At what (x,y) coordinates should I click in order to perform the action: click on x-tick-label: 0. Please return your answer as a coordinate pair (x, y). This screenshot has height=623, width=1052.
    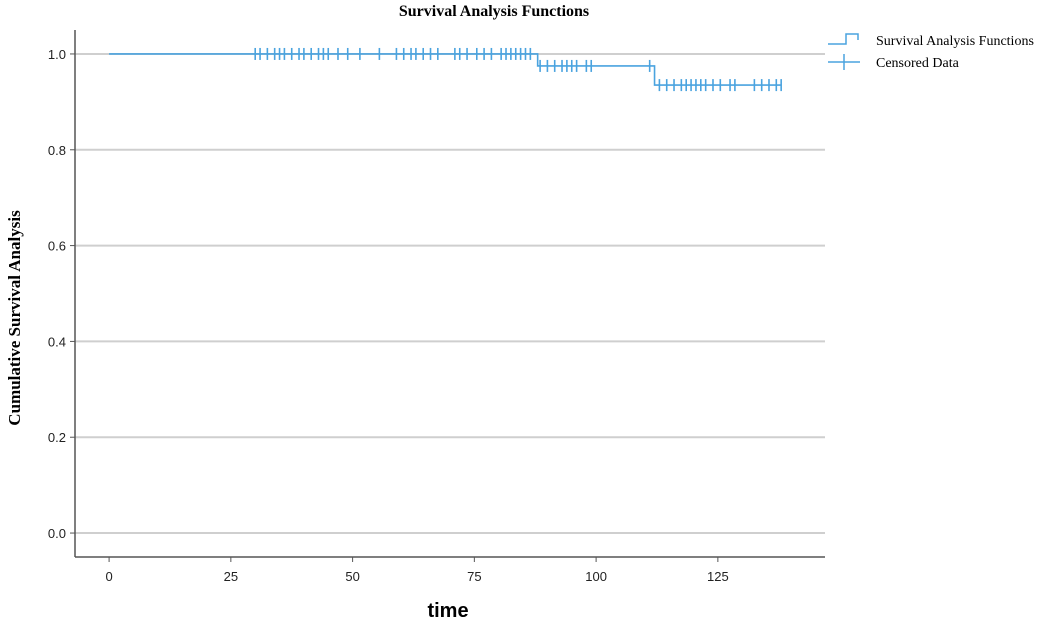
    Looking at the image, I should click on (108, 576).